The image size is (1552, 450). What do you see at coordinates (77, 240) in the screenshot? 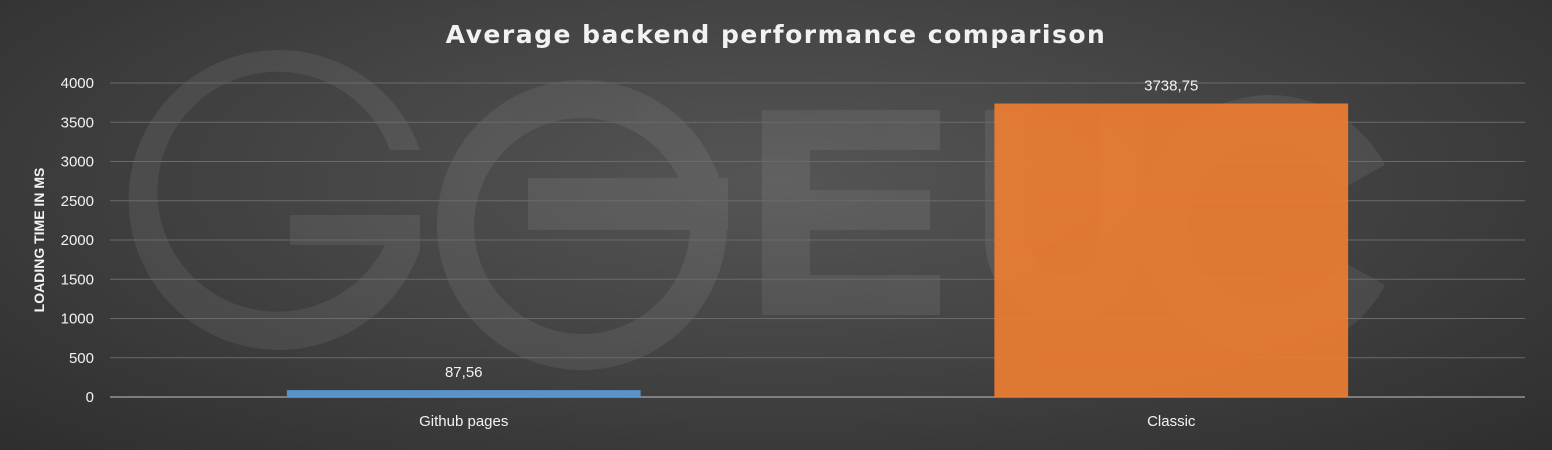
I see `y-tick-label: 2000` at bounding box center [77, 240].